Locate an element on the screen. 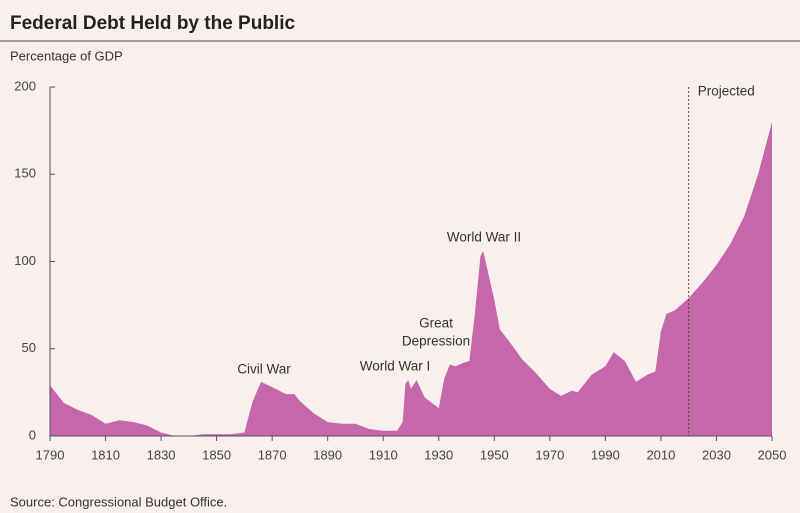 The width and height of the screenshot is (800, 513). x-tick-label: 1950 is located at coordinates (494, 454).